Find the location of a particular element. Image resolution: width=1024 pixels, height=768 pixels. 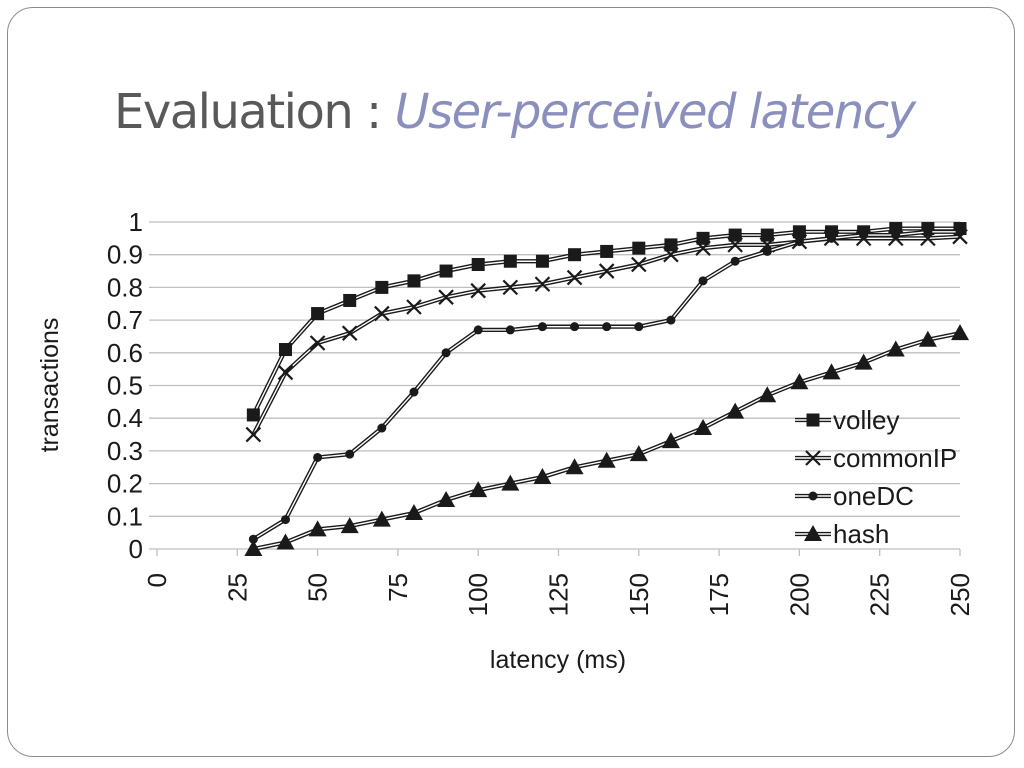

y-tick-label: 0.8 is located at coordinates (125, 287).